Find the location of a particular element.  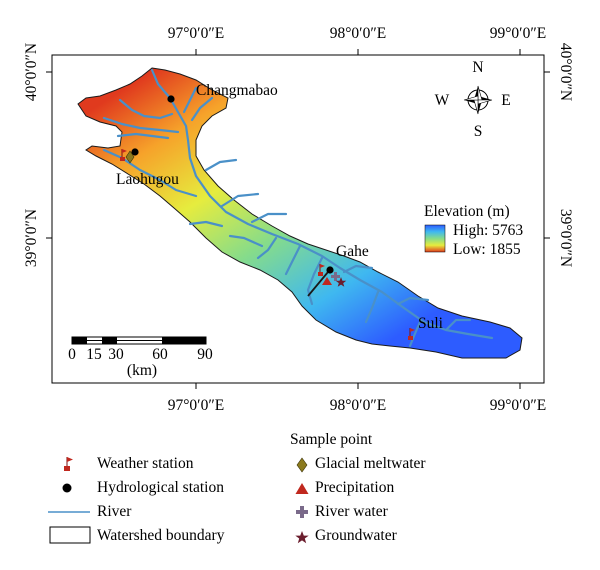

scale-bar is located at coordinates (139, 340).